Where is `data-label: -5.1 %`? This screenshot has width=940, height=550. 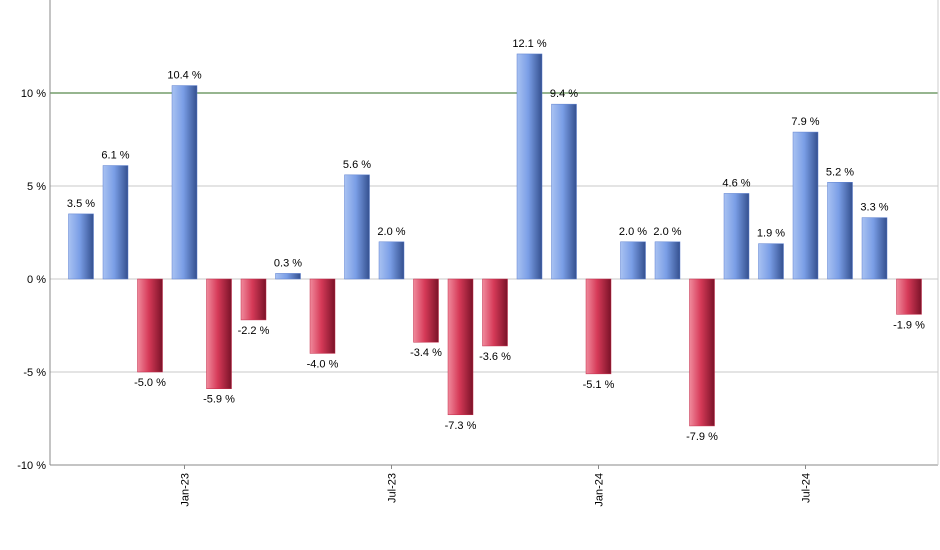 data-label: -5.1 % is located at coordinates (599, 385).